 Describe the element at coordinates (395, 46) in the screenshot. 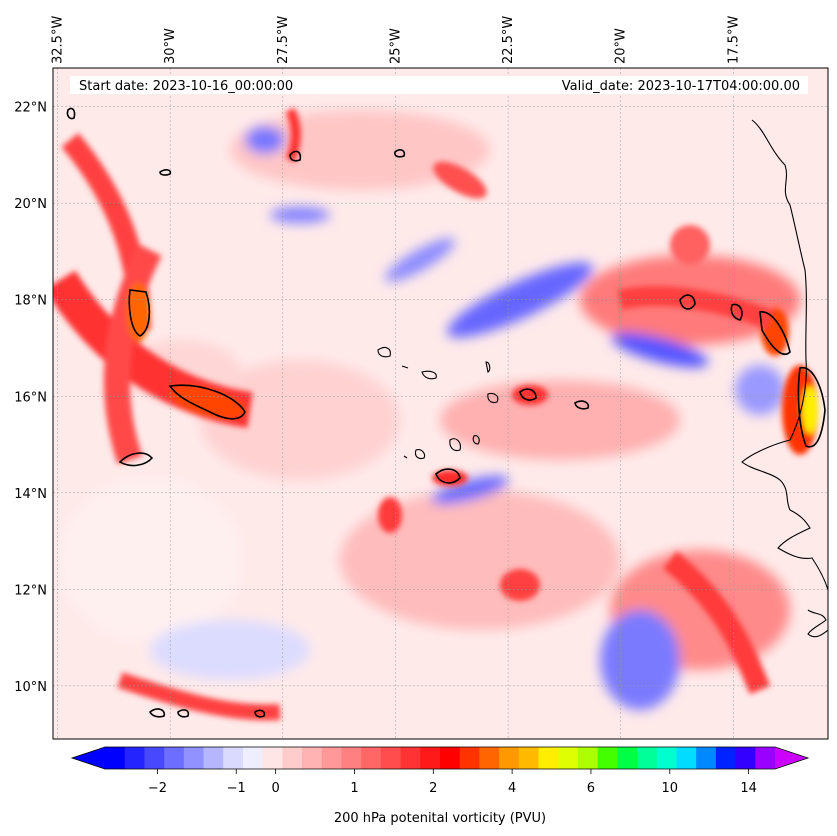

I see `lon-tick-label: 25°W` at that location.